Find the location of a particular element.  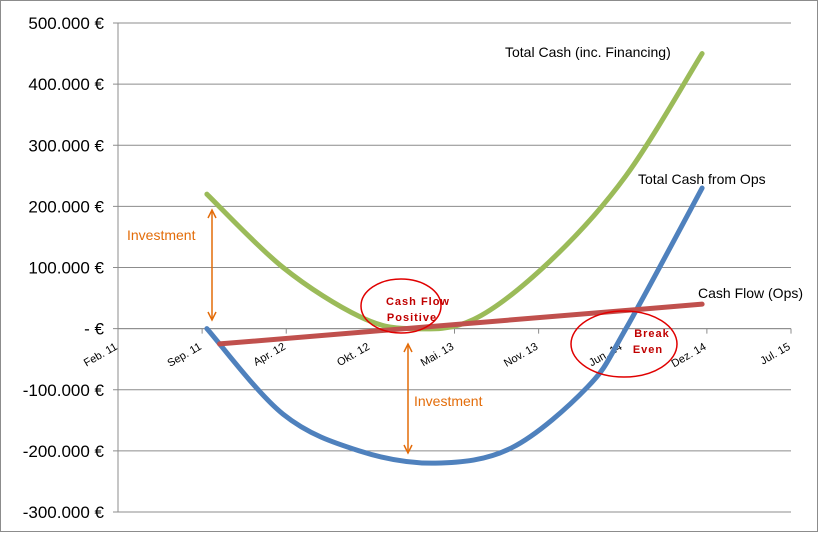

cash-flow-positive-text-1: Cash Flow is located at coordinates (418, 302).